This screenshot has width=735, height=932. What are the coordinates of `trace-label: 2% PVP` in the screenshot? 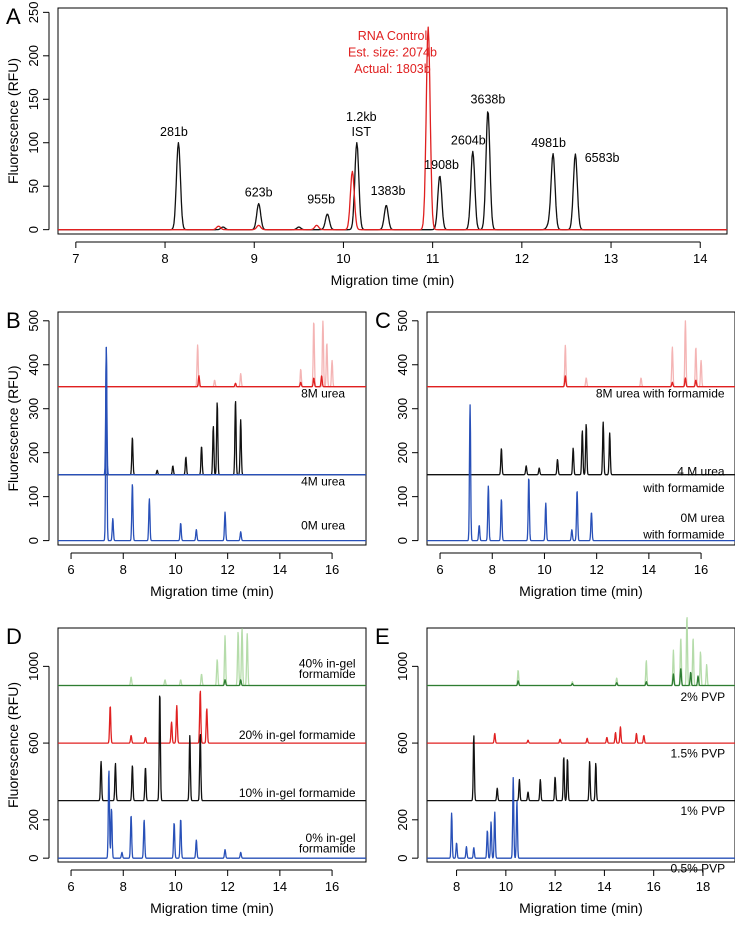 It's located at (702, 697).